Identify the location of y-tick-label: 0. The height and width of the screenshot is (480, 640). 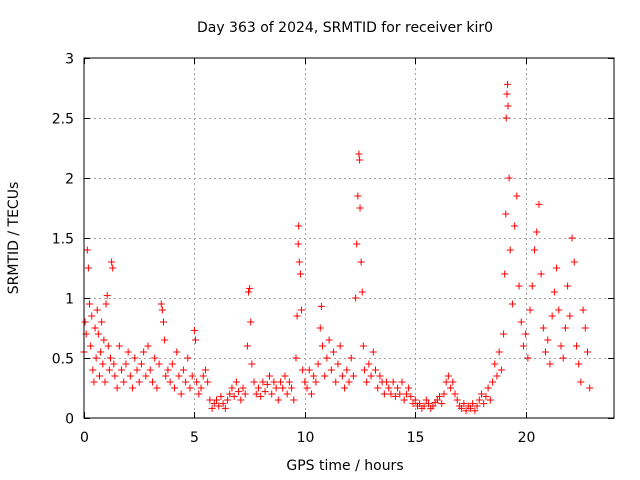
(69, 420).